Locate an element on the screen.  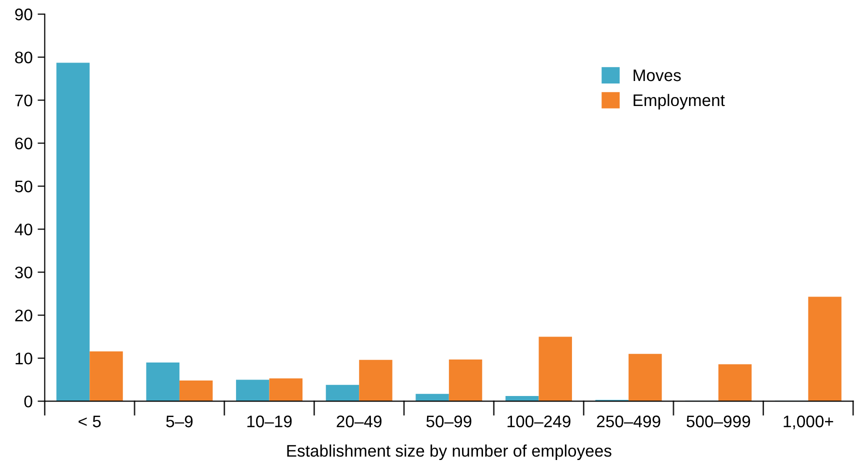
y-tick-label: 40 is located at coordinates (23, 230).